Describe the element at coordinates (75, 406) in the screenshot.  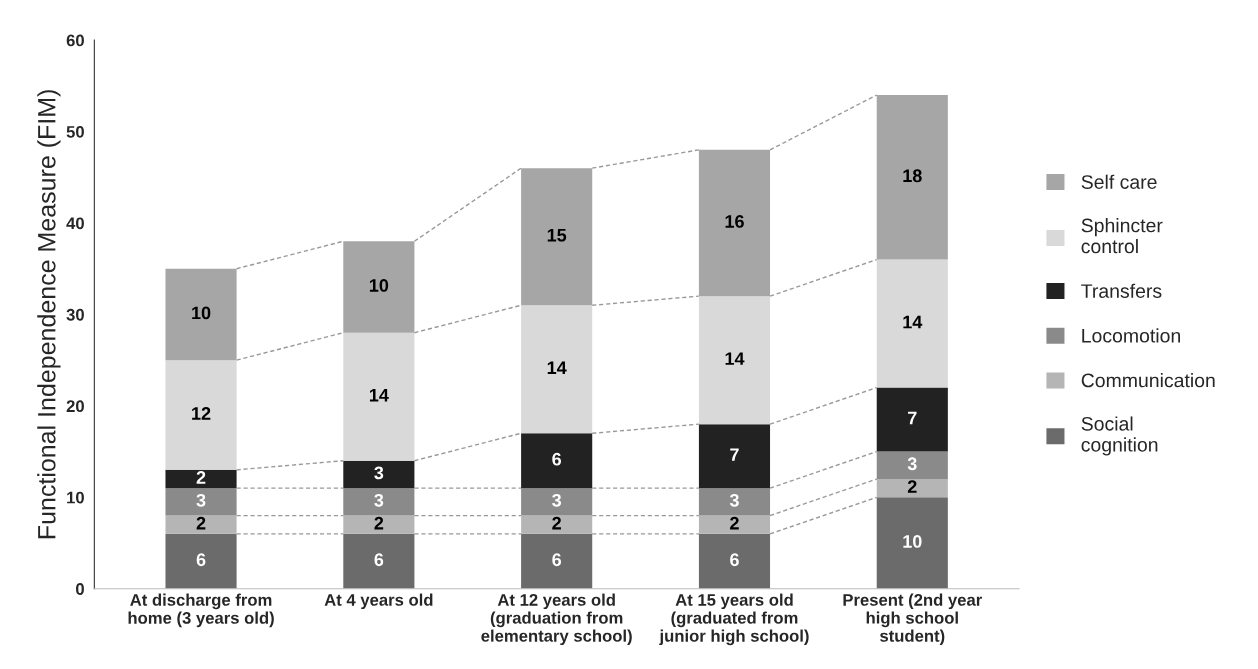
I see `y-tick-label: 20` at that location.